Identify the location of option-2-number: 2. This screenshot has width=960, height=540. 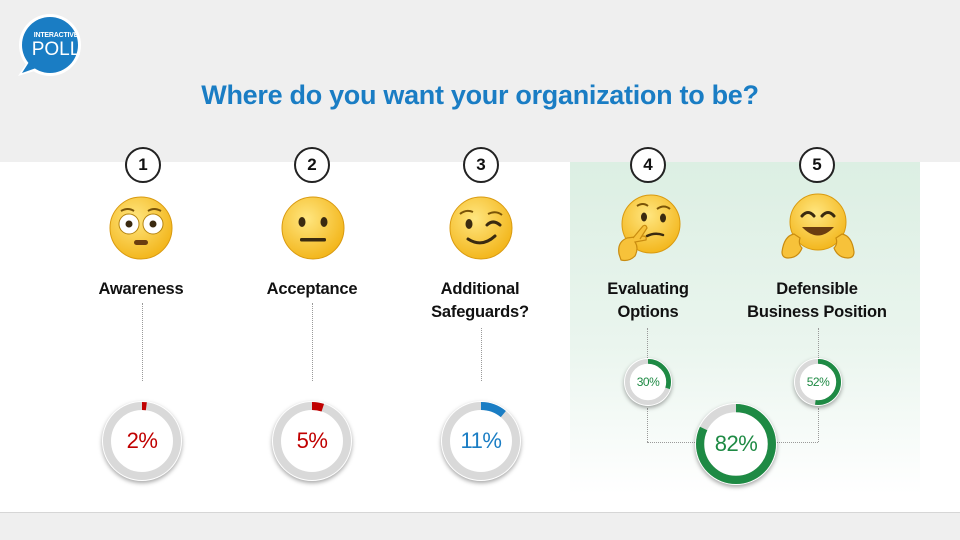
(312, 165).